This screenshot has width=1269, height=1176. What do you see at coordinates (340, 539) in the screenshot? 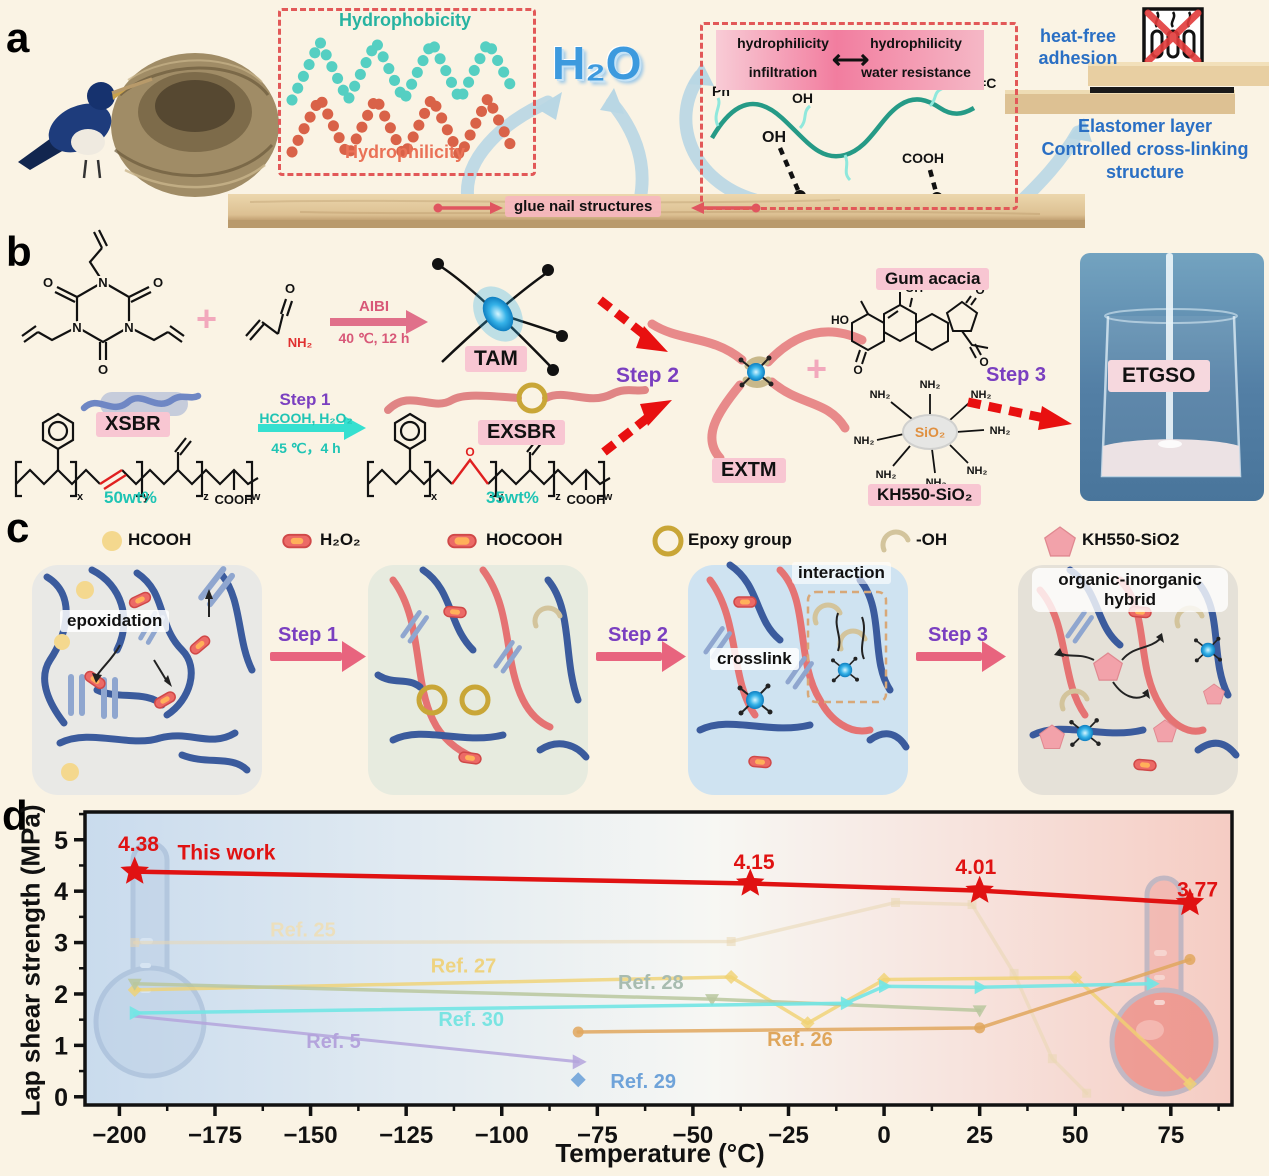
I see `legend-h2o2-label: H₂O₂` at bounding box center [340, 539].